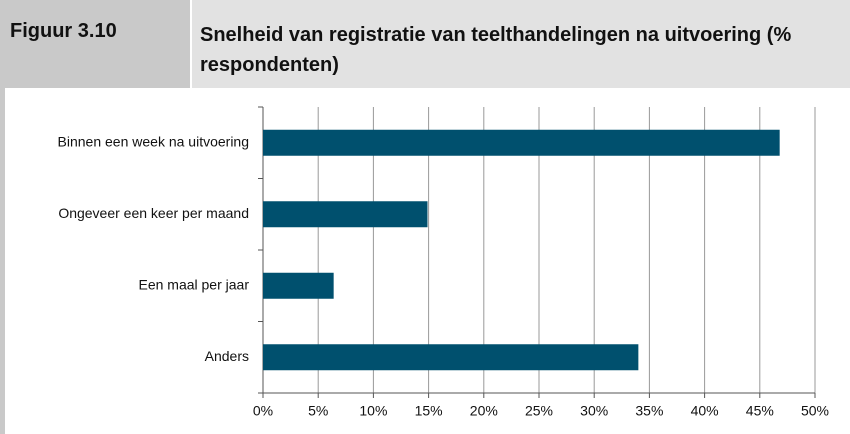  What do you see at coordinates (2, 261) in the screenshot?
I see `side-strip` at bounding box center [2, 261].